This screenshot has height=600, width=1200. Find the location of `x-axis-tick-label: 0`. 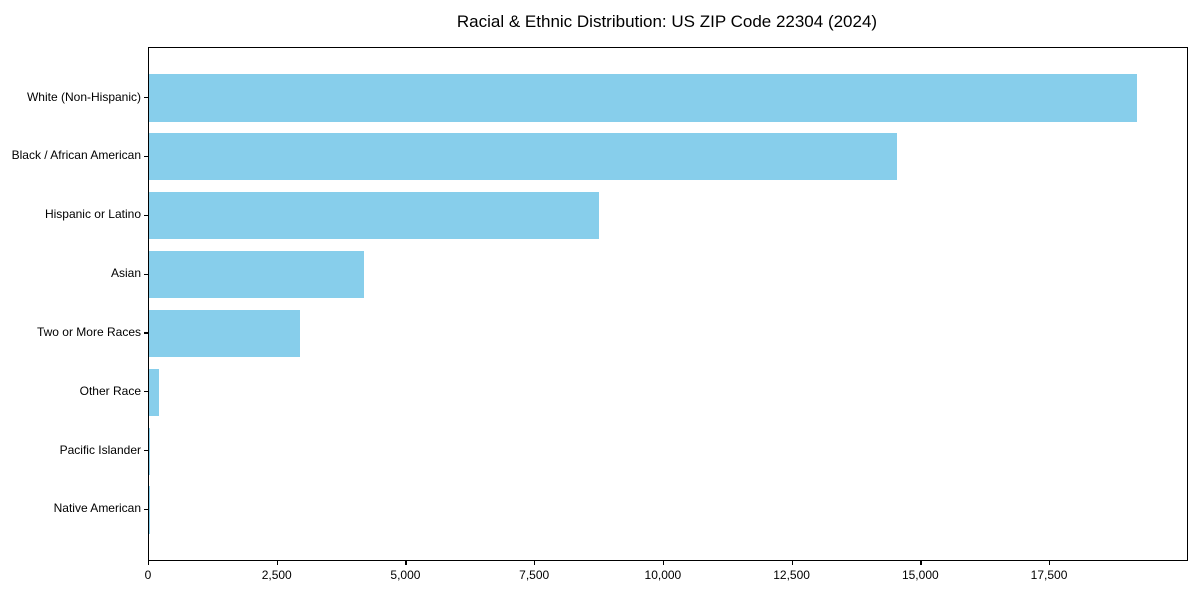

x-axis-tick-label: 0 is located at coordinates (148, 575).